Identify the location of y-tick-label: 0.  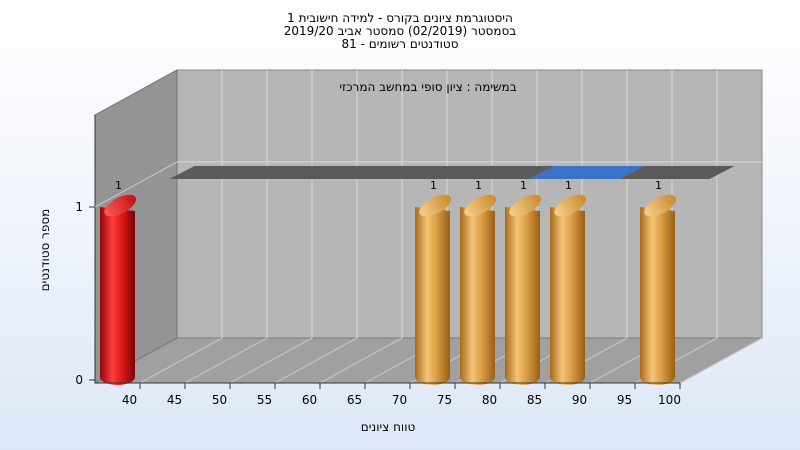
(79, 380).